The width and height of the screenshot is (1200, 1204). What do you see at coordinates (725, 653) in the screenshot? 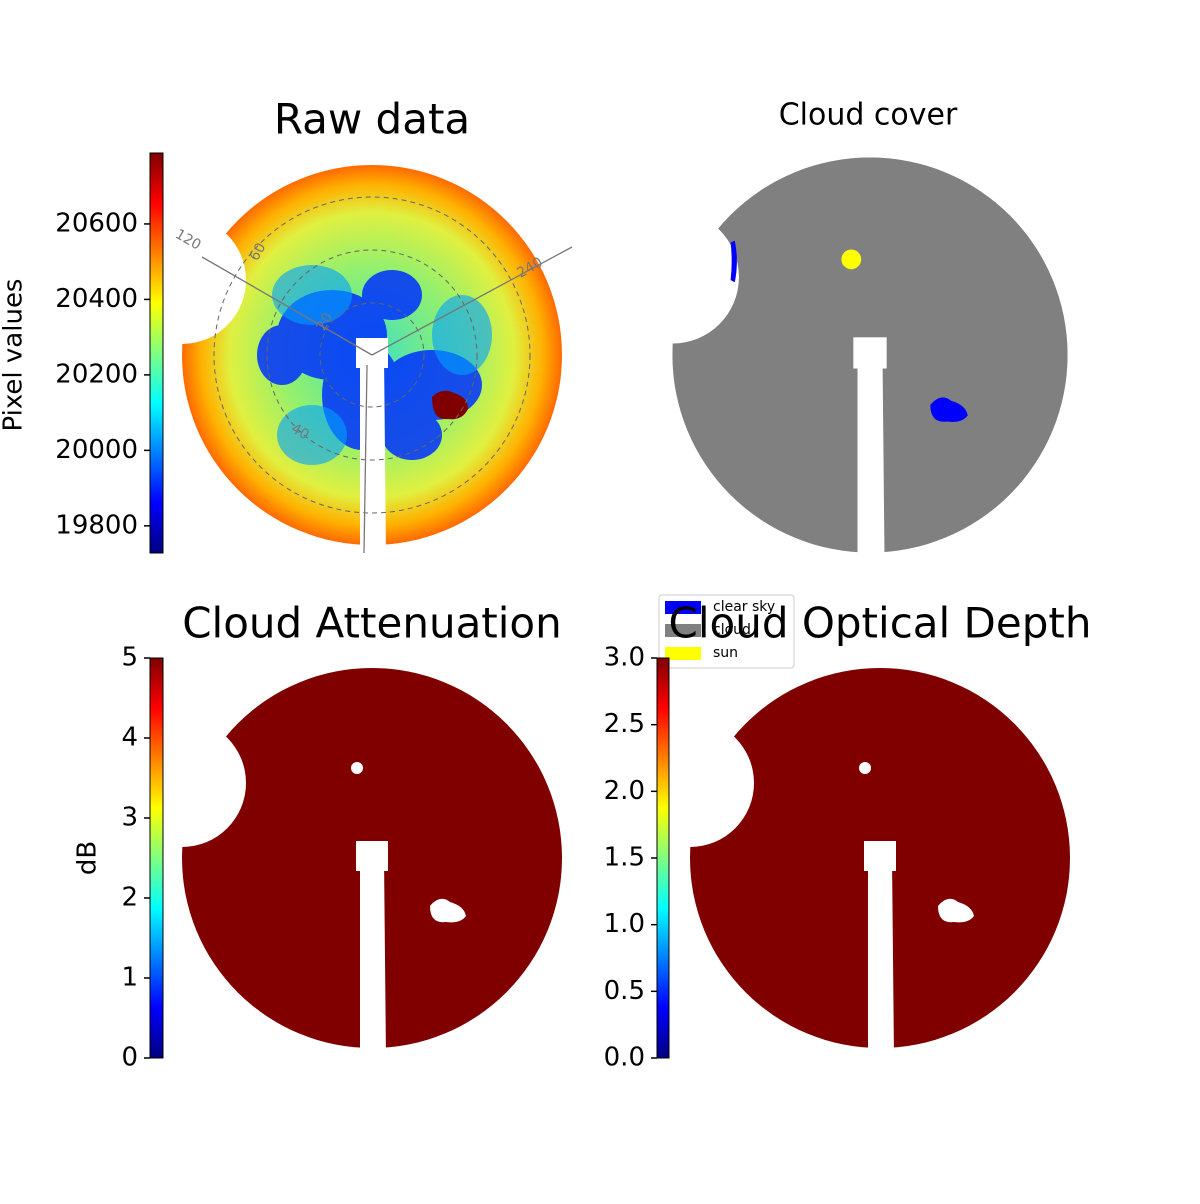
I see `legend-label: sun` at bounding box center [725, 653].